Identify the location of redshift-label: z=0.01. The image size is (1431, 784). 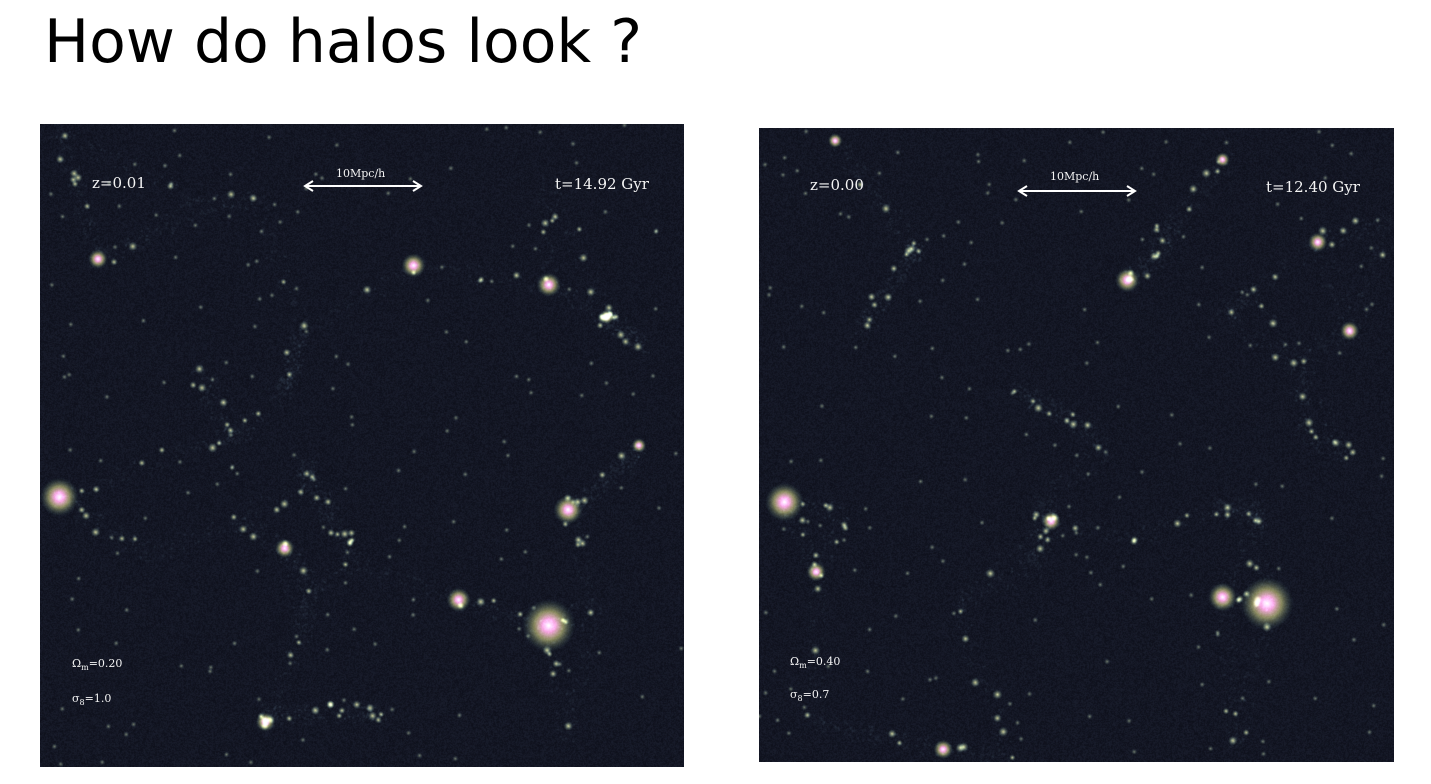
(119, 183).